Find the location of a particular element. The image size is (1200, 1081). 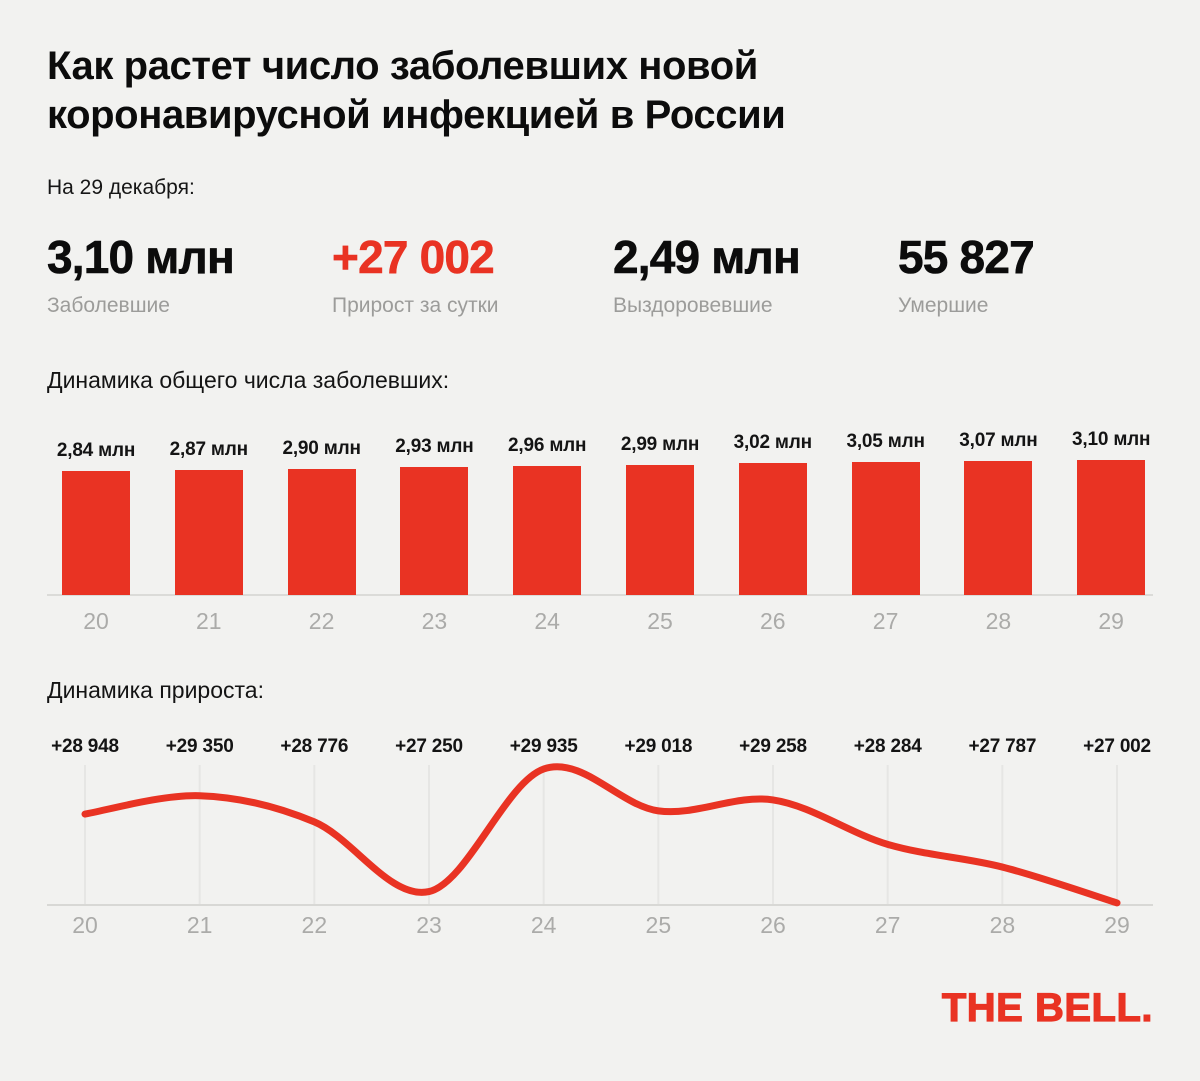

line-axis-tick: 28 is located at coordinates (1002, 925).